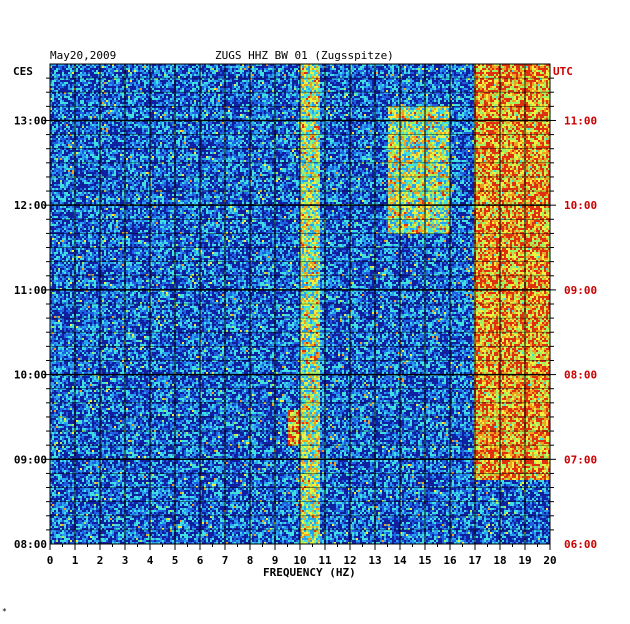 This screenshot has height=624, width=630. Describe the element at coordinates (424, 560) in the screenshot. I see `x-tick-label: 15` at that location.